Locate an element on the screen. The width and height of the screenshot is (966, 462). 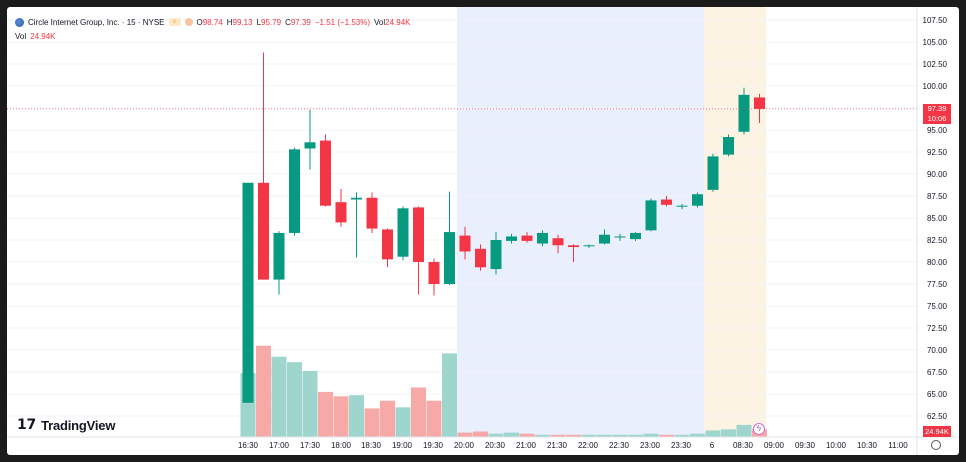
time-tick-label: 21:30 is located at coordinates (557, 445).